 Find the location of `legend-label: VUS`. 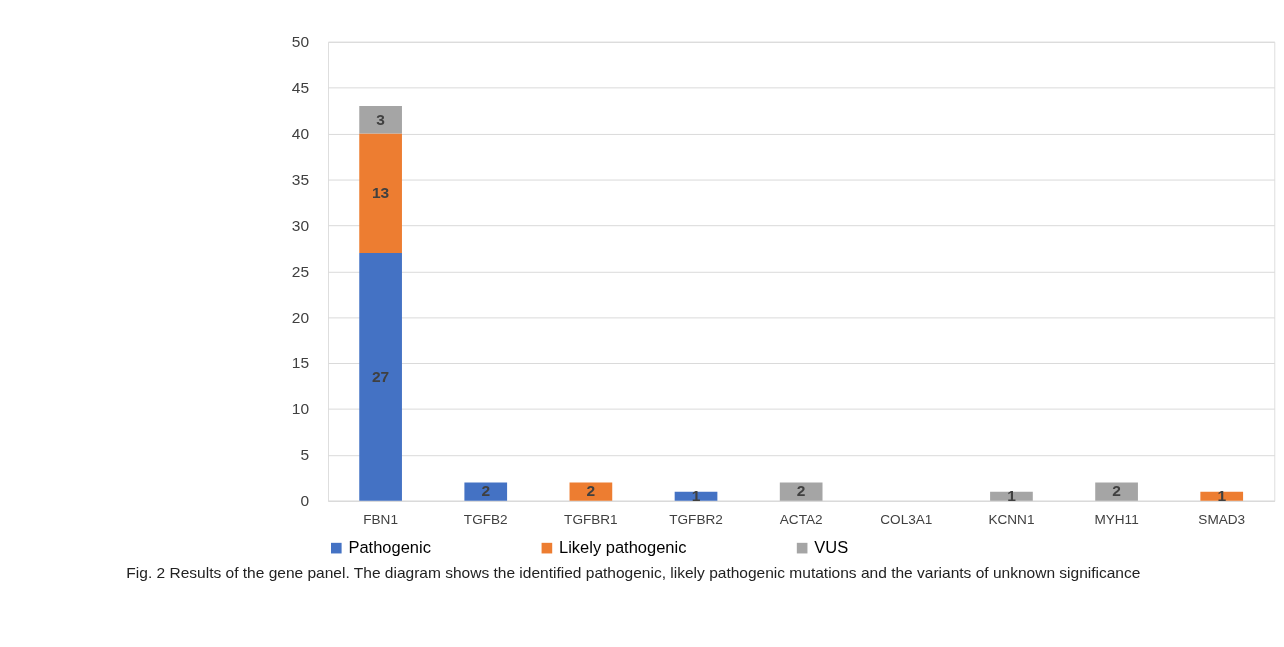

legend-label: VUS is located at coordinates (831, 546).